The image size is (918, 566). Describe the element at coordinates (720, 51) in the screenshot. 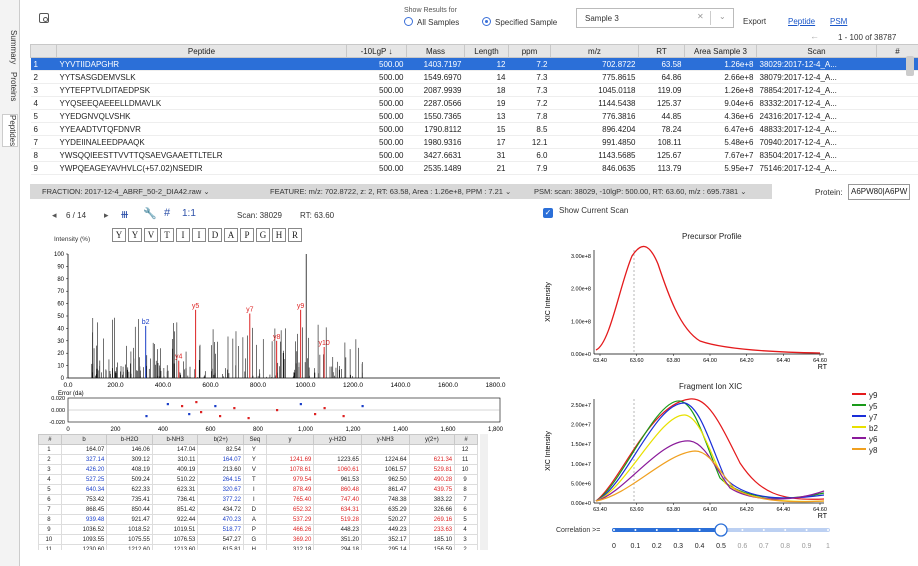

I see `column-header: Area Sample 3` at that location.